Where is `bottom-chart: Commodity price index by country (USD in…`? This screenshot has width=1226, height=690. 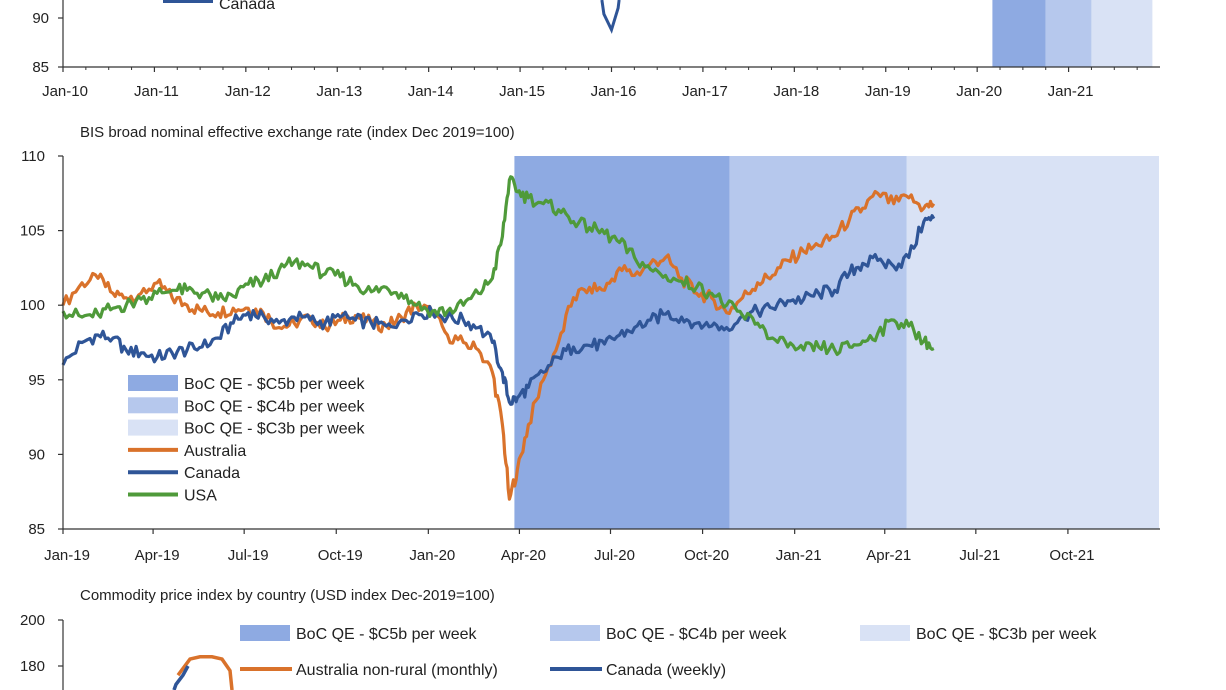 bottom-chart: Commodity price index by country (USD in… is located at coordinates (559, 638).